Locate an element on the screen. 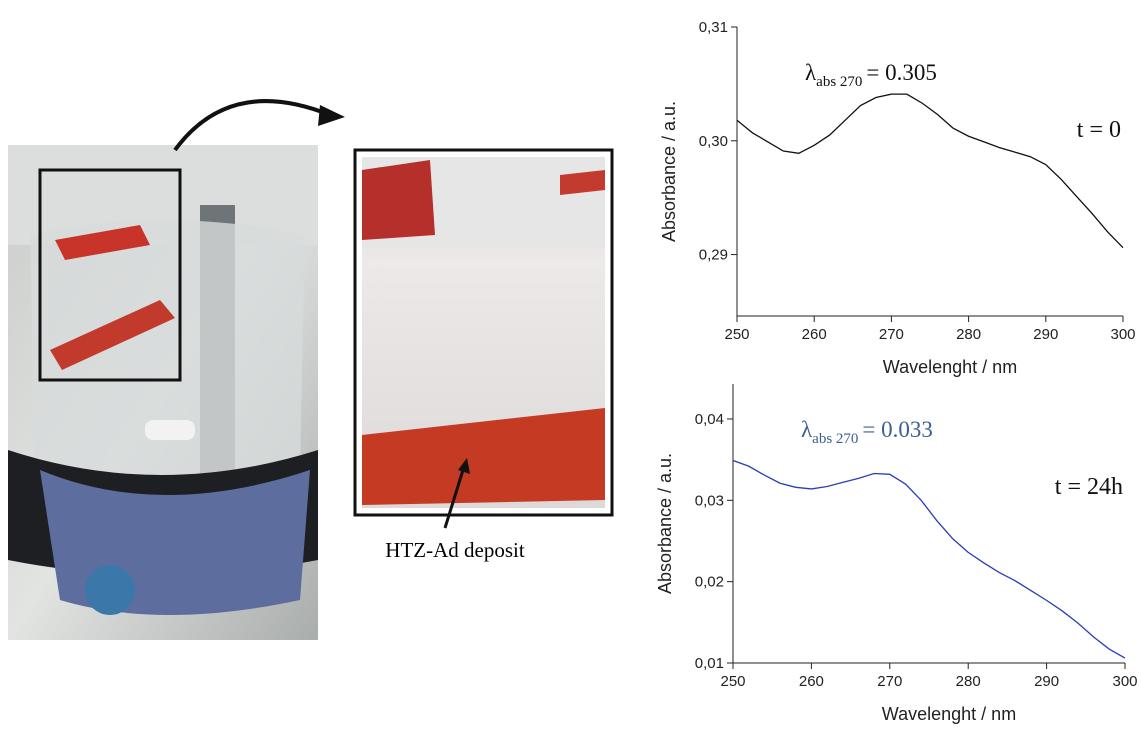  series-label: t = 0 is located at coordinates (1099, 130).